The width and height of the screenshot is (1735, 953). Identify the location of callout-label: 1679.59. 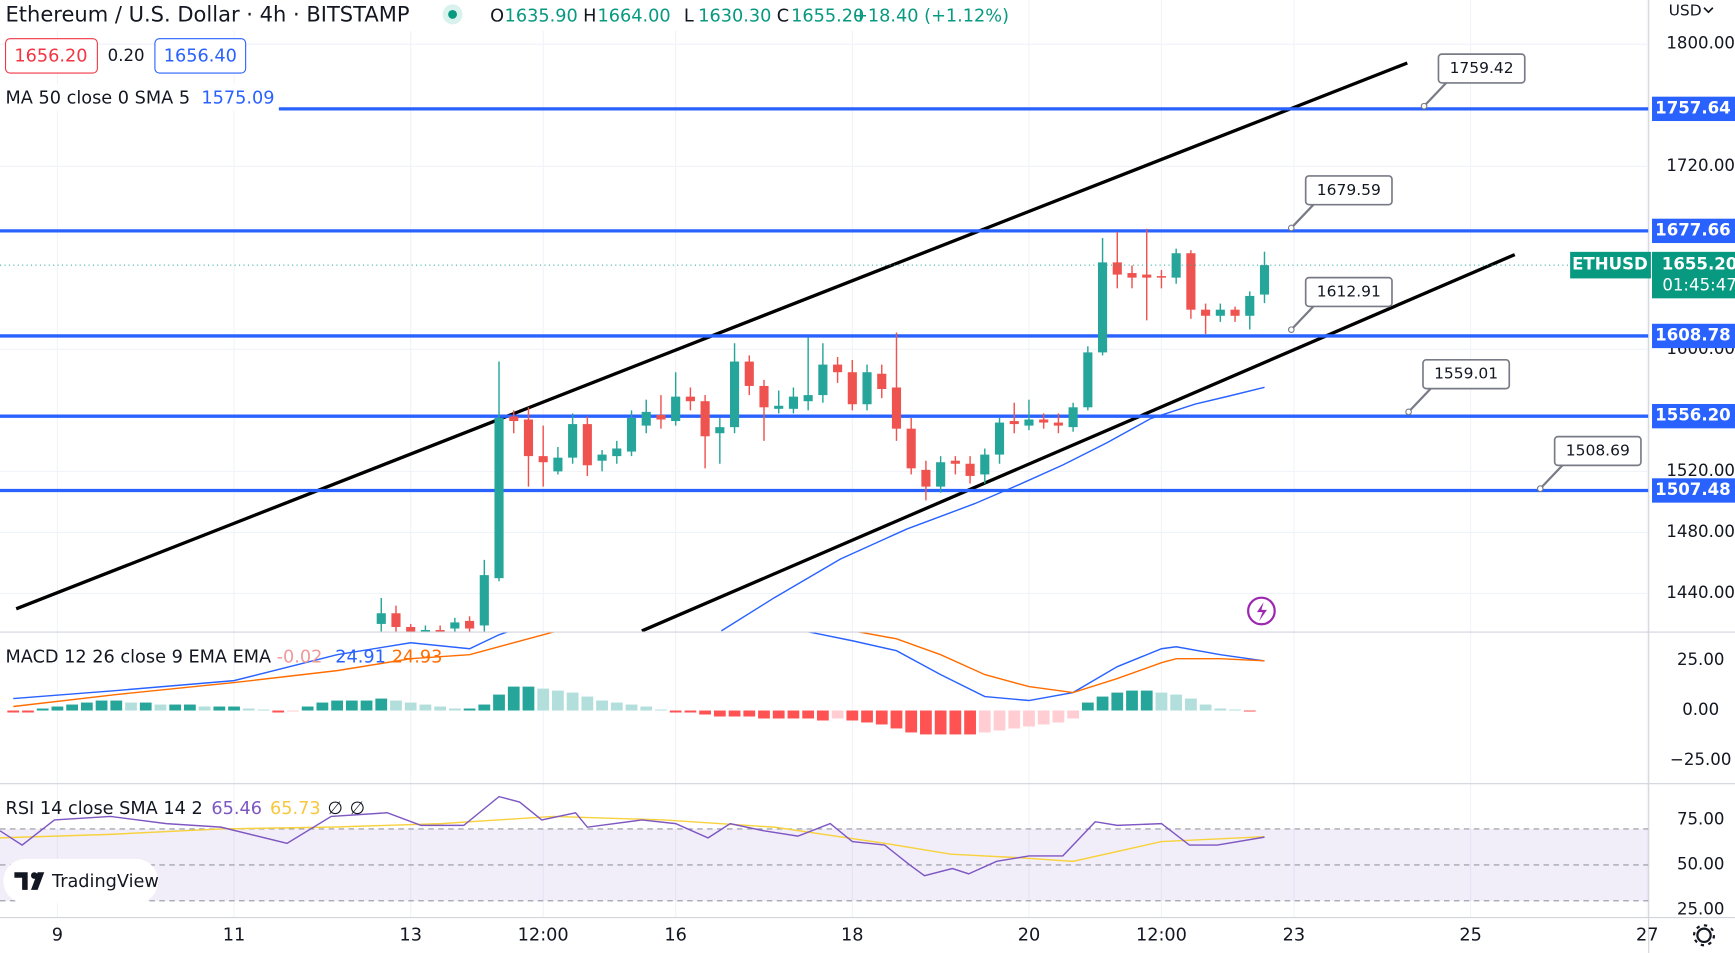
(1349, 190).